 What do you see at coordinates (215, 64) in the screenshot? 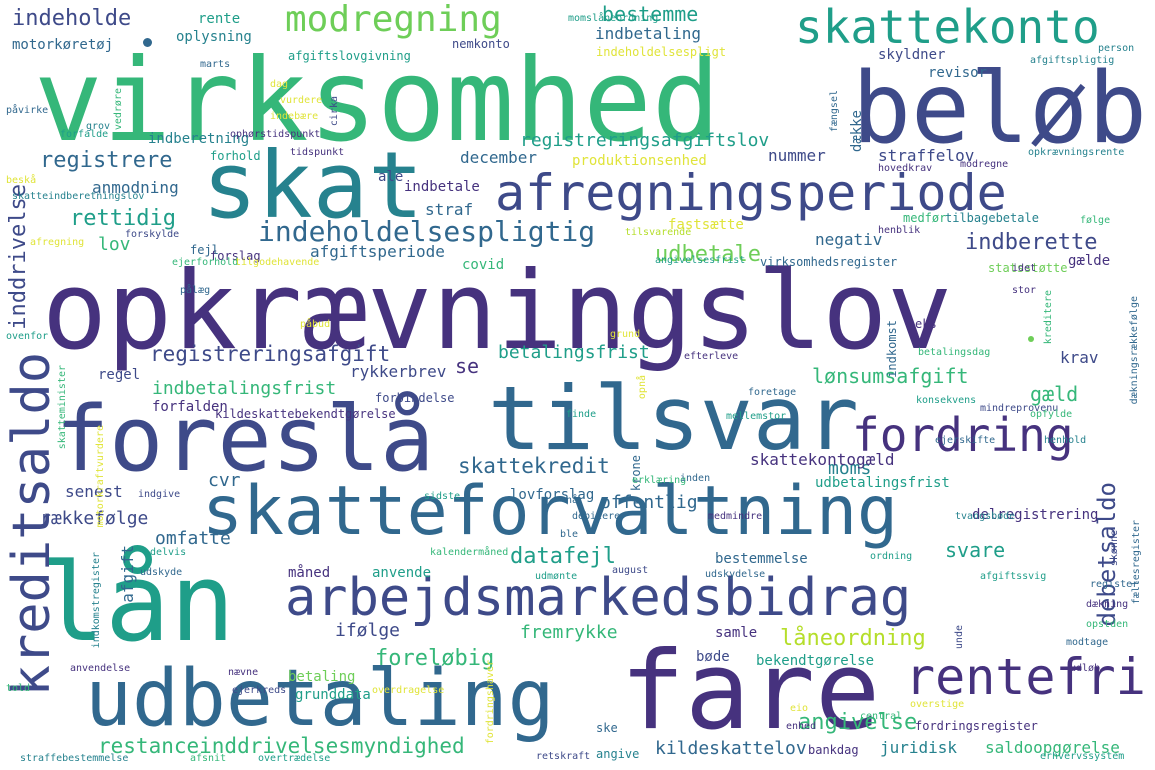
I see `word: marts` at bounding box center [215, 64].